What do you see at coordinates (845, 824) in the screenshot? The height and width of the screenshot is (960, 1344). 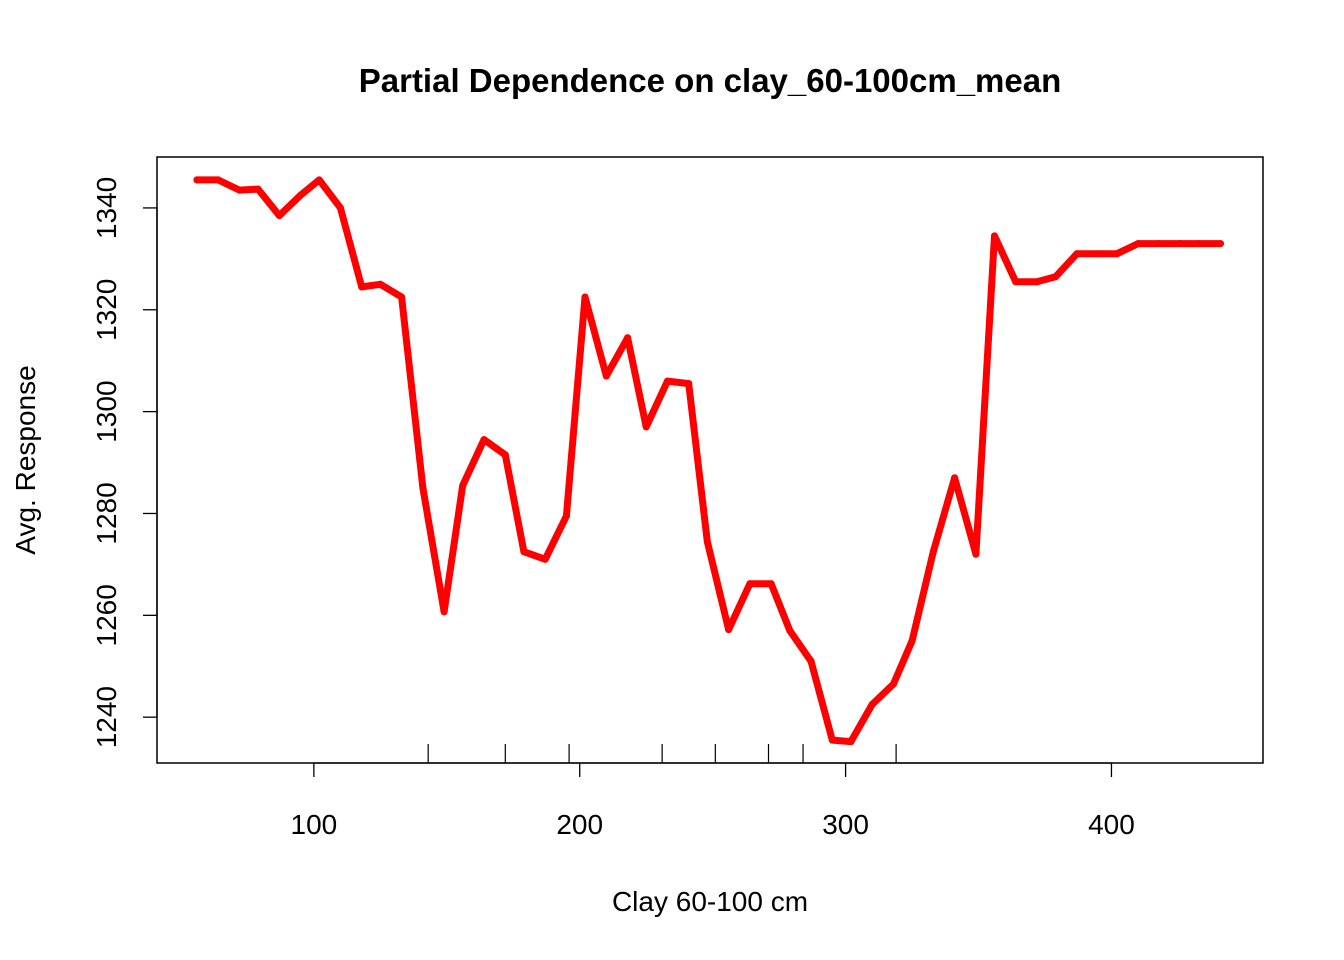 I see `x-tick-label: 300` at bounding box center [845, 824].